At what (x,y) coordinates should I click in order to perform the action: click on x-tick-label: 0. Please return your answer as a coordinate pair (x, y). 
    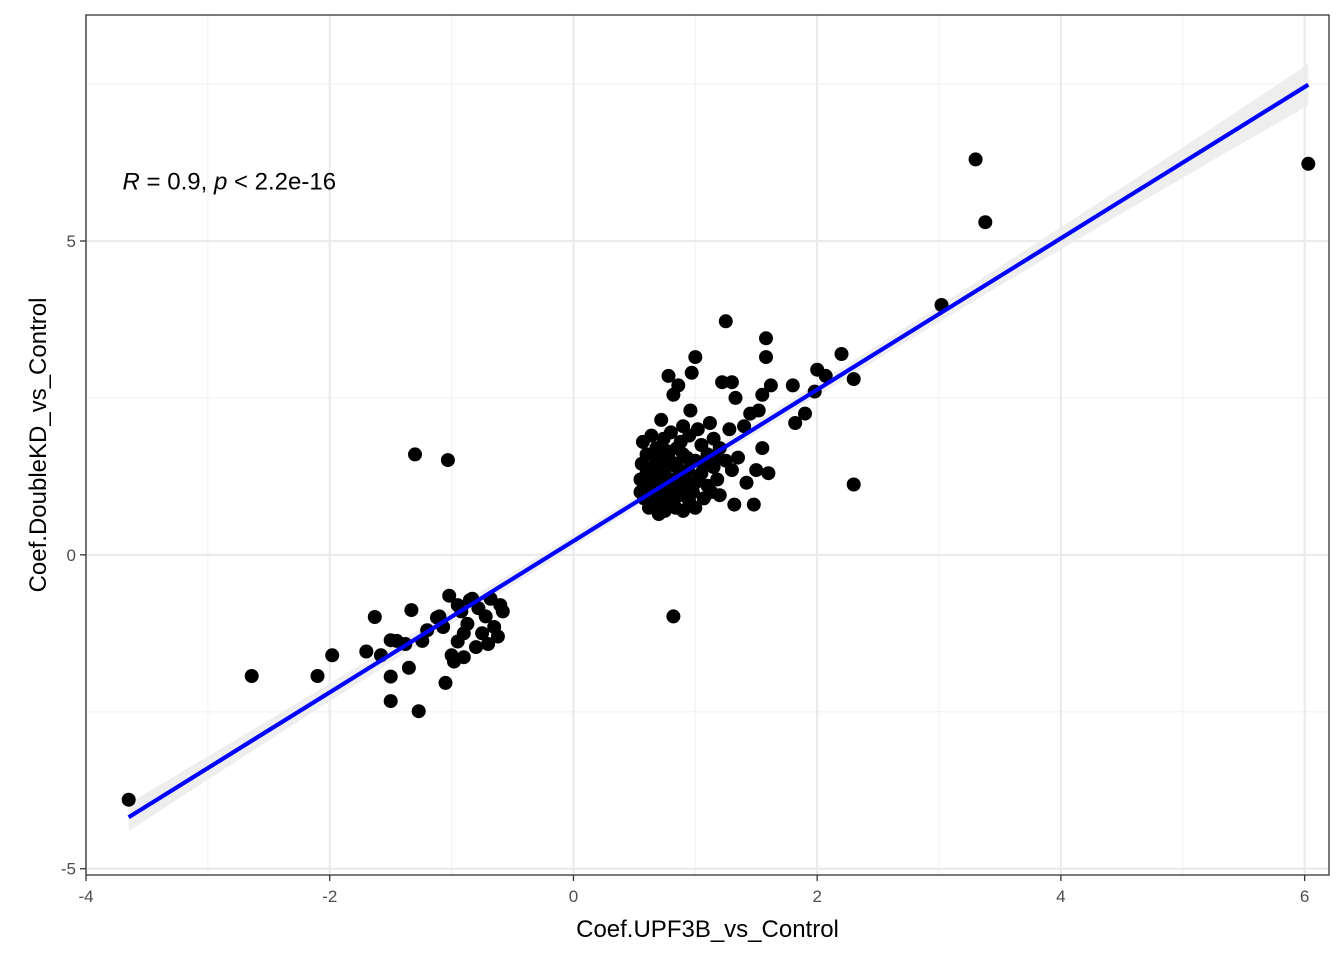
    Looking at the image, I should click on (573, 896).